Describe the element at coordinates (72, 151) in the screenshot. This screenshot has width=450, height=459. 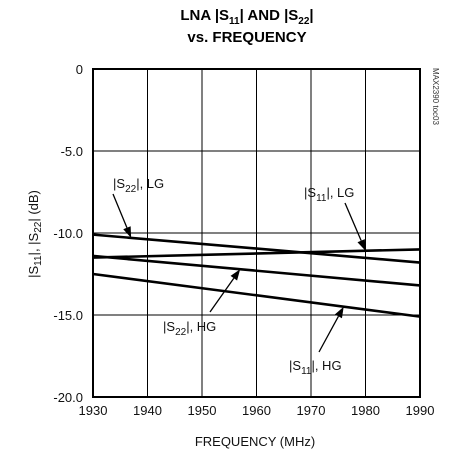
I see `y-tick-label: -5.0` at that location.